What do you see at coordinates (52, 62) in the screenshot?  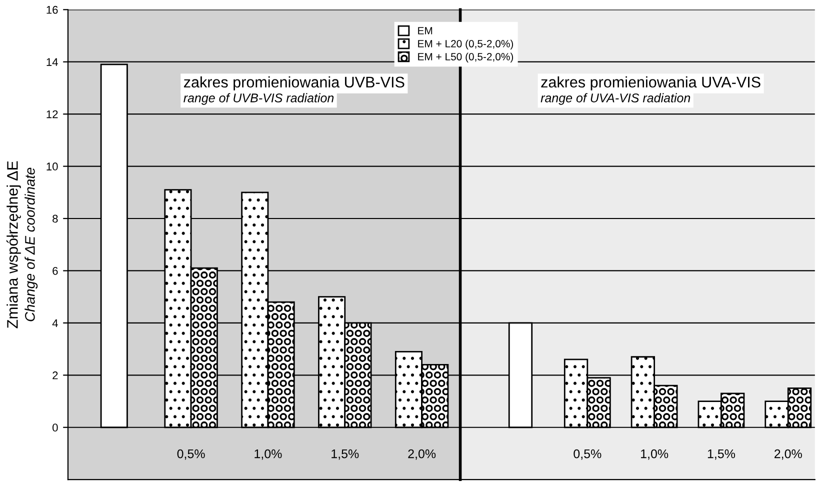 I see `y-tick-label: 14` at bounding box center [52, 62].